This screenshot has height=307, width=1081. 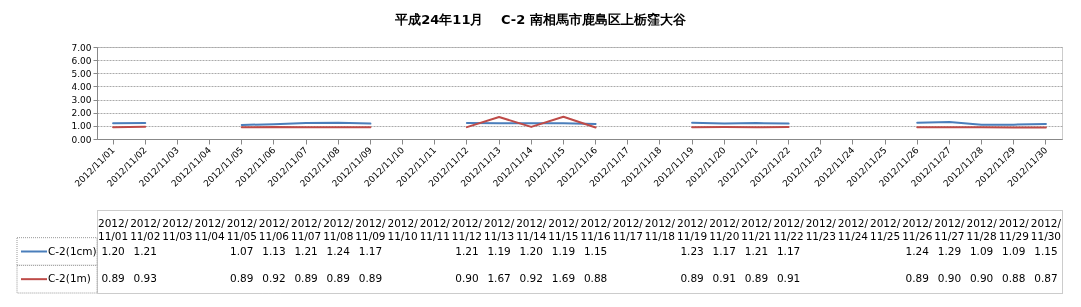 I want to click on category-label: 2012/11/19, so click(x=692, y=229).